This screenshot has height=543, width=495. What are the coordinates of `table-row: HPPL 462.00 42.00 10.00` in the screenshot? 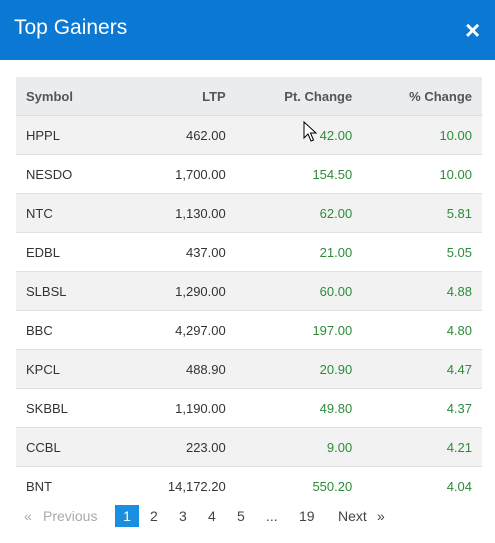 It's located at (249, 135).